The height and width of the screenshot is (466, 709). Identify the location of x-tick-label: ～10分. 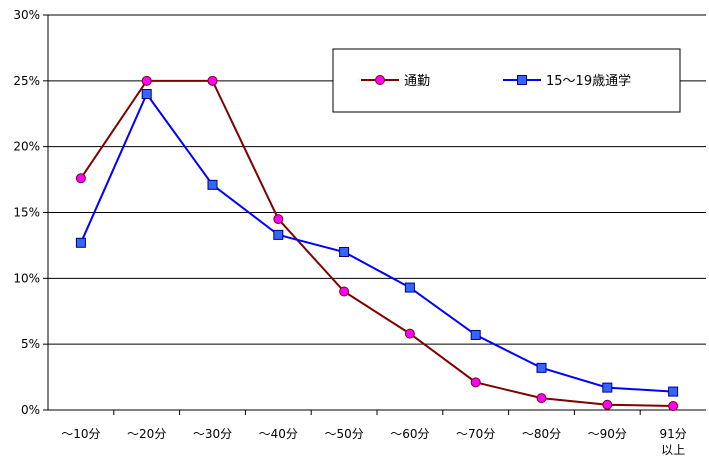
(80, 434).